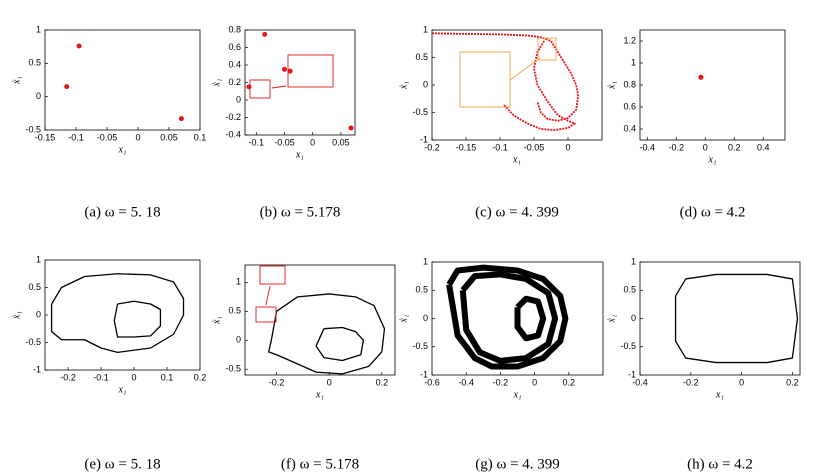 Image resolution: width=828 pixels, height=475 pixels. I want to click on caption: (e) ω = 5. 18, so click(122, 464).